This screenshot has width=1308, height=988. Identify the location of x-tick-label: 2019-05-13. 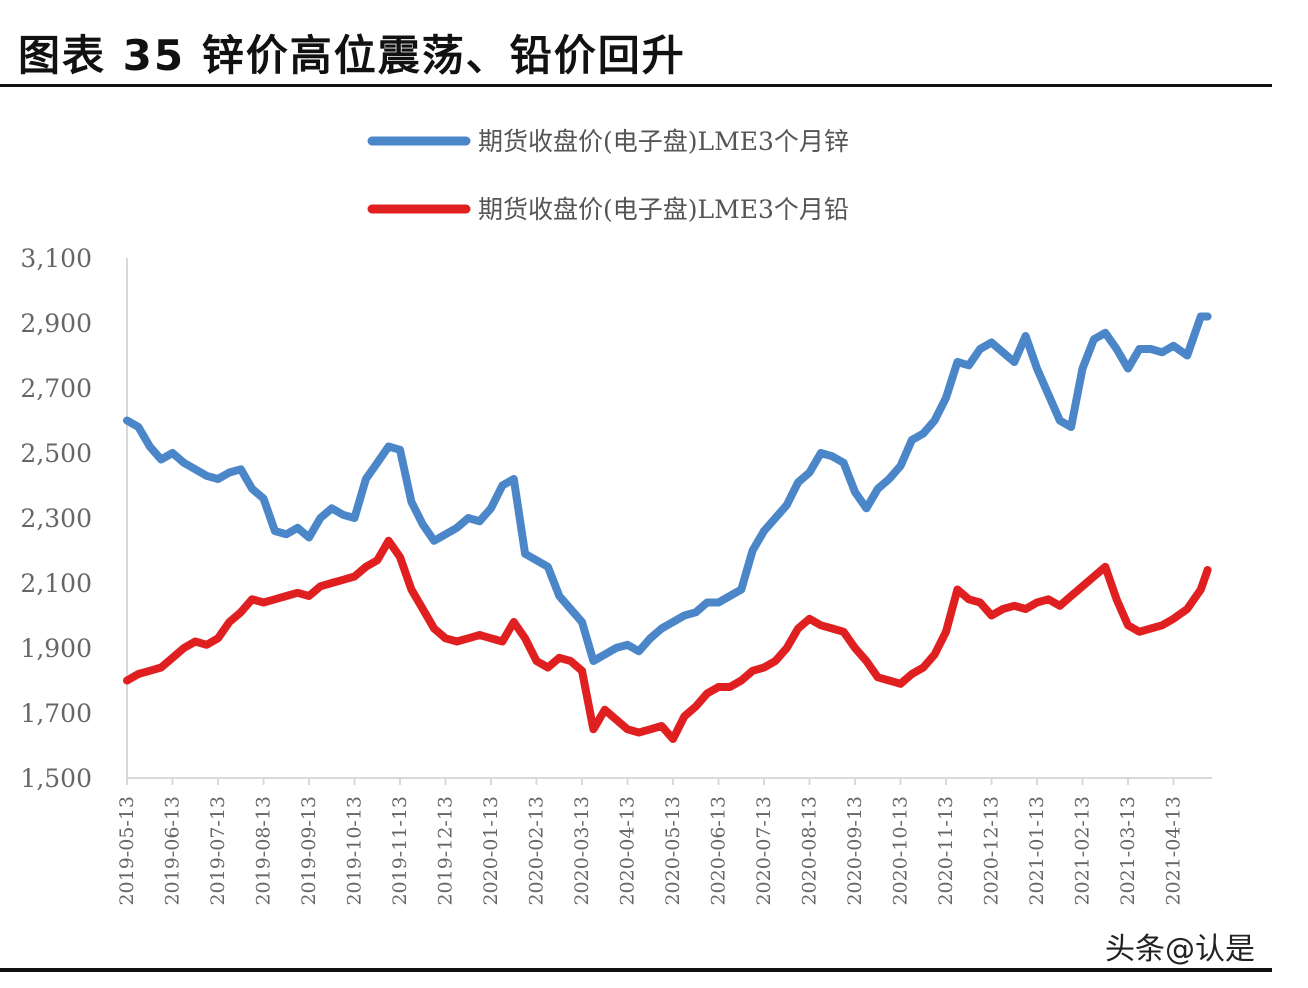
(127, 851).